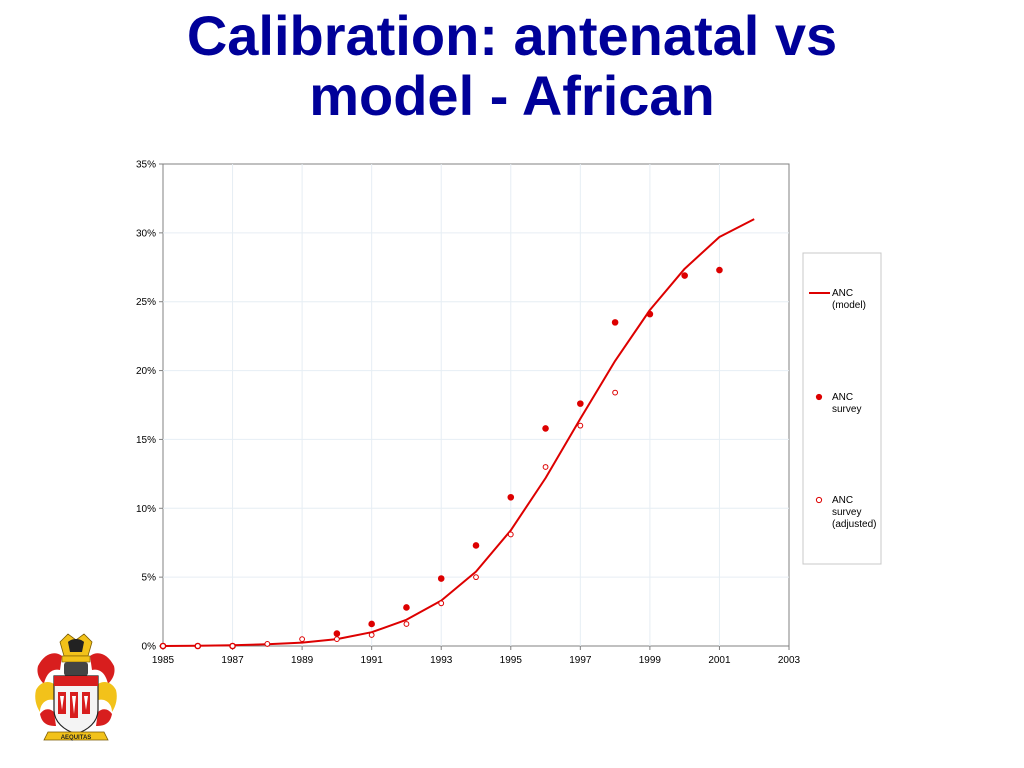  I want to click on x-tick-label: 1985, so click(163, 660).